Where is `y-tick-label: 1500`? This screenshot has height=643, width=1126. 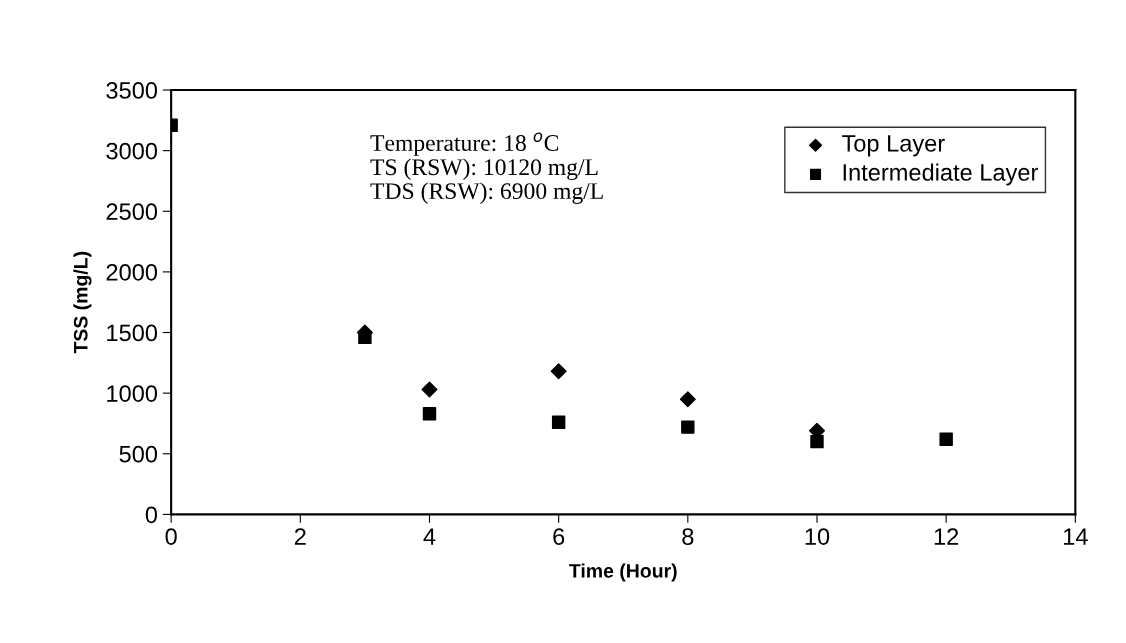
y-tick-label: 1500 is located at coordinates (132, 333).